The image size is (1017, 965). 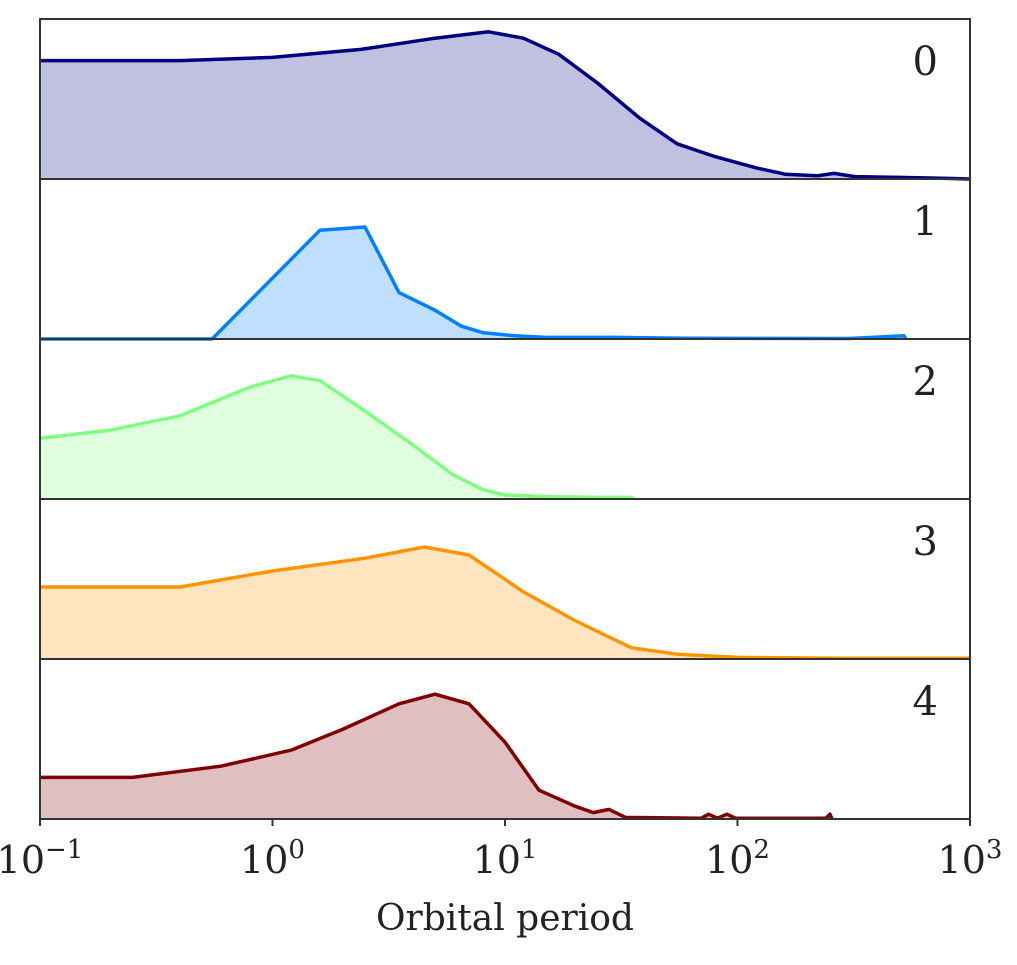 I want to click on series-2-area, so click(x=337, y=437).